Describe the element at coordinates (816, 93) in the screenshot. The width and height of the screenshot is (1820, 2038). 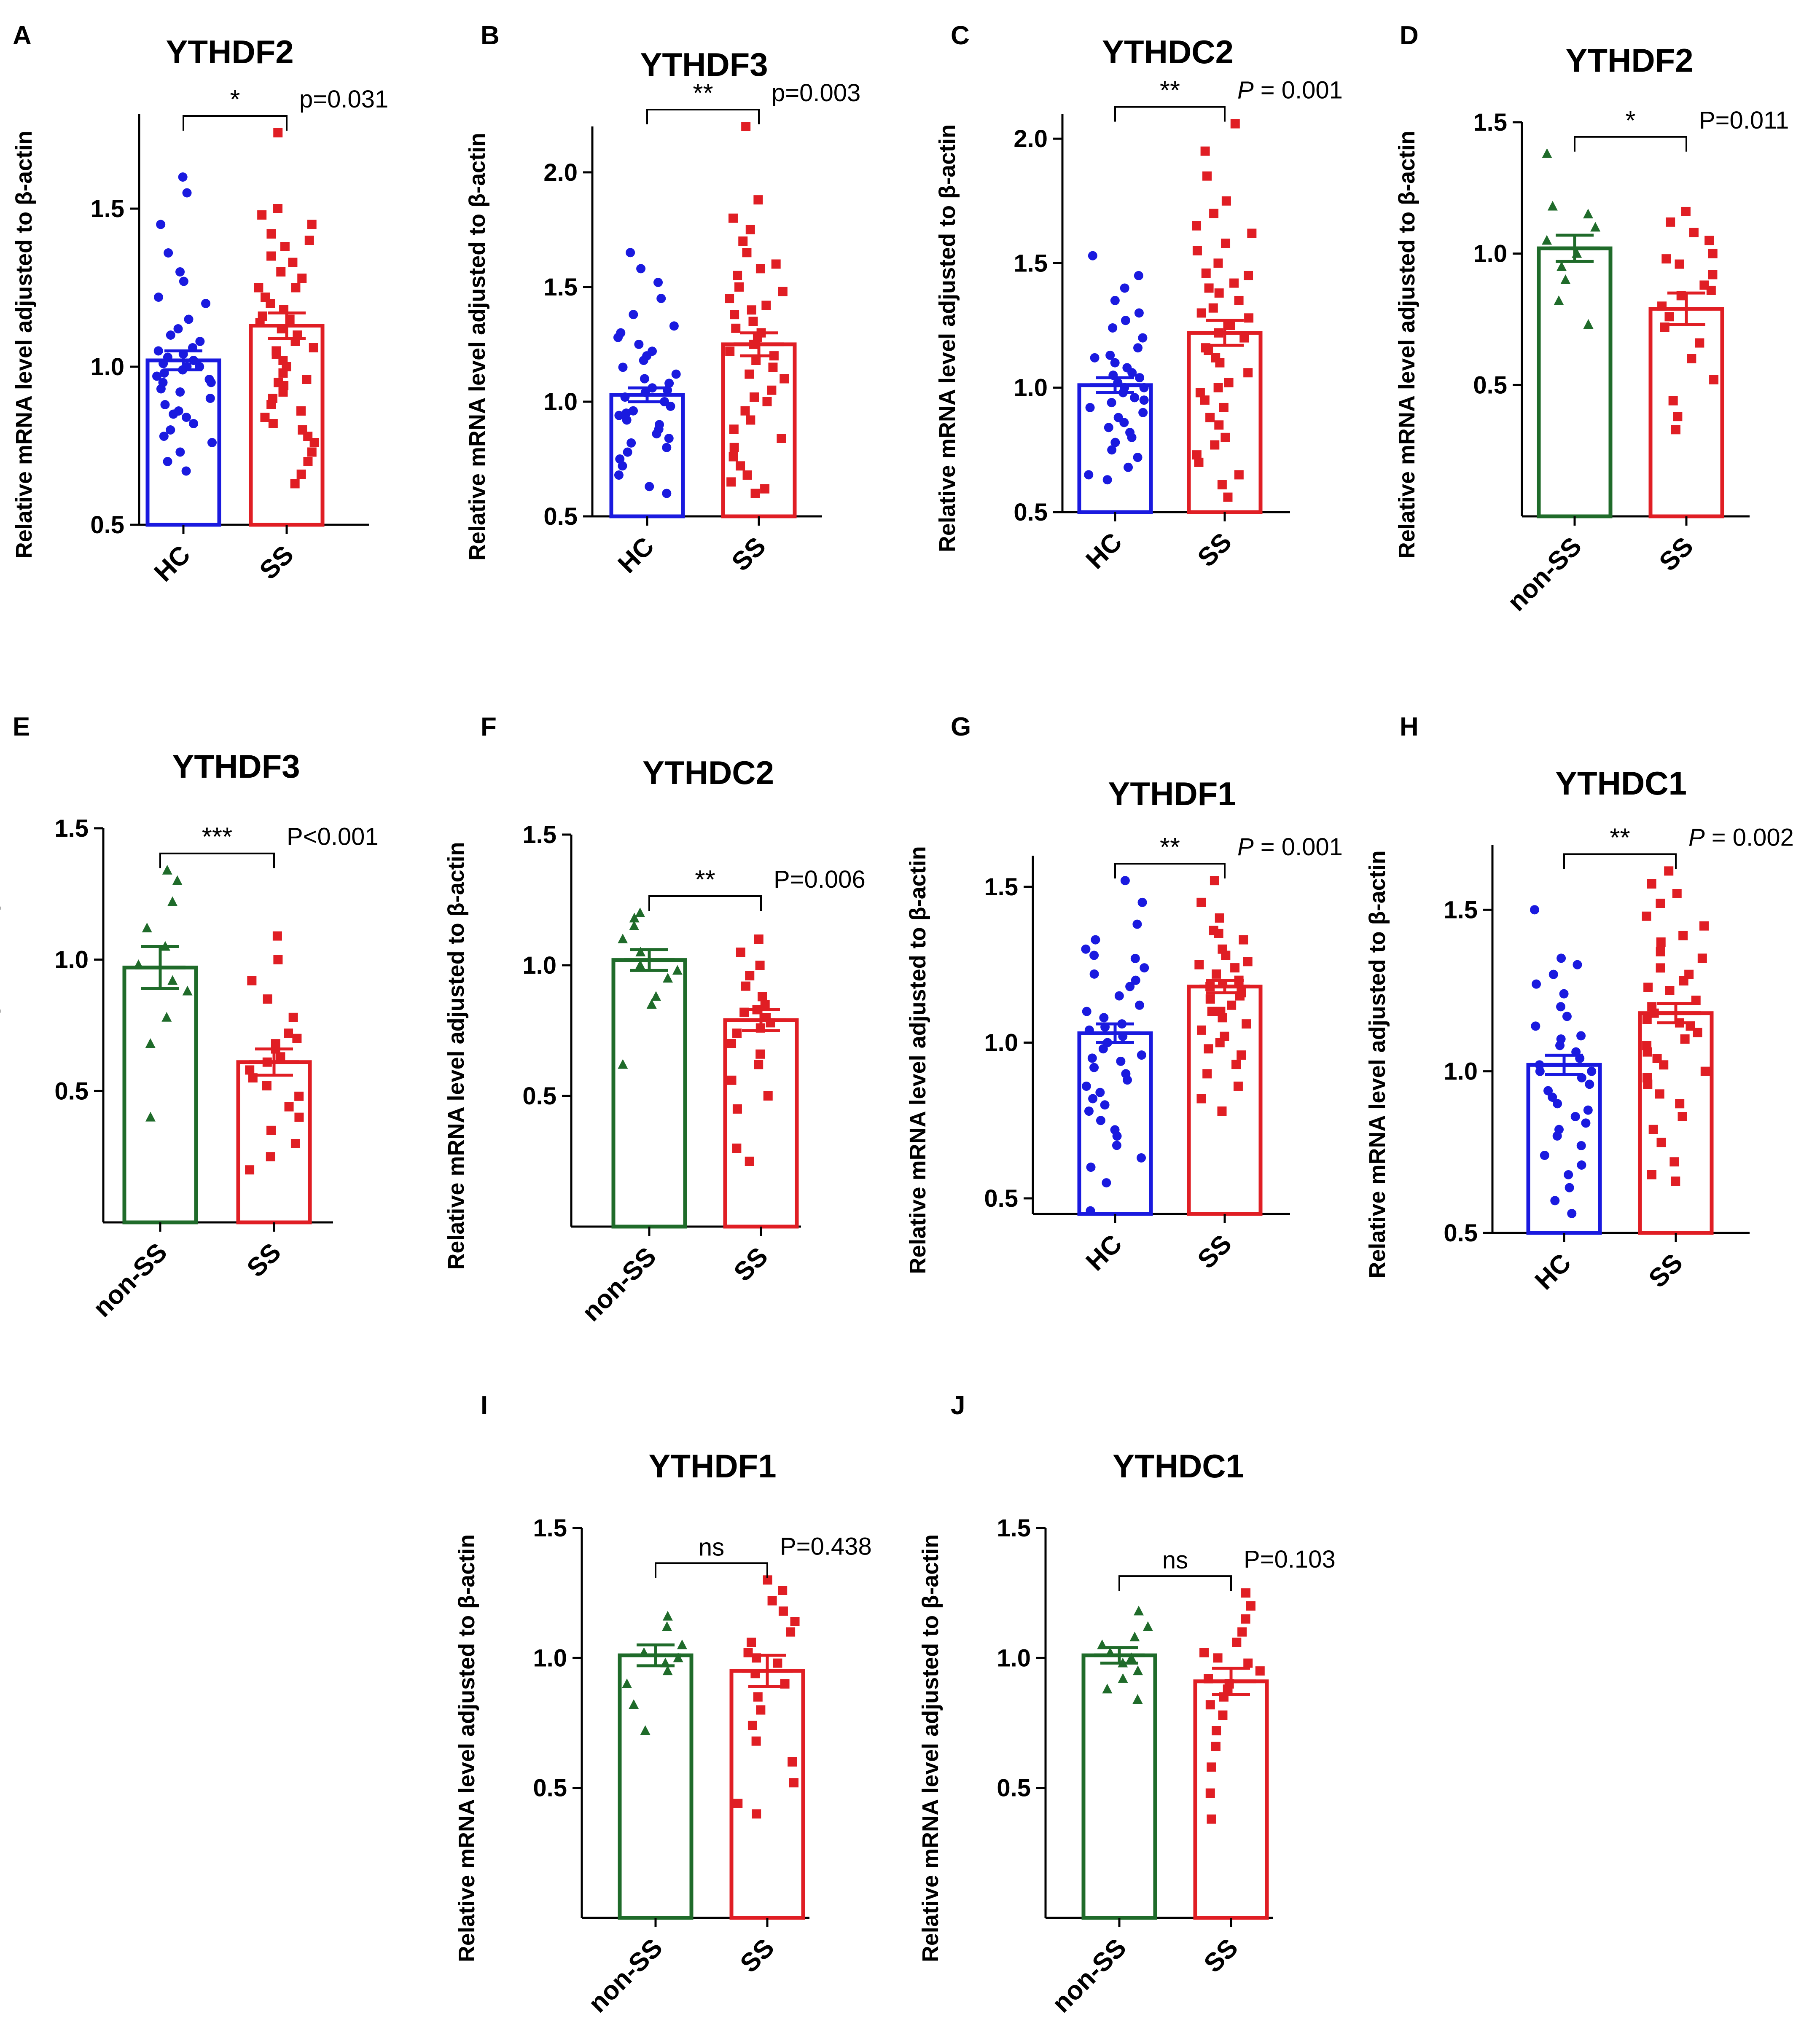
I see `p-value-label: p=0.003` at that location.